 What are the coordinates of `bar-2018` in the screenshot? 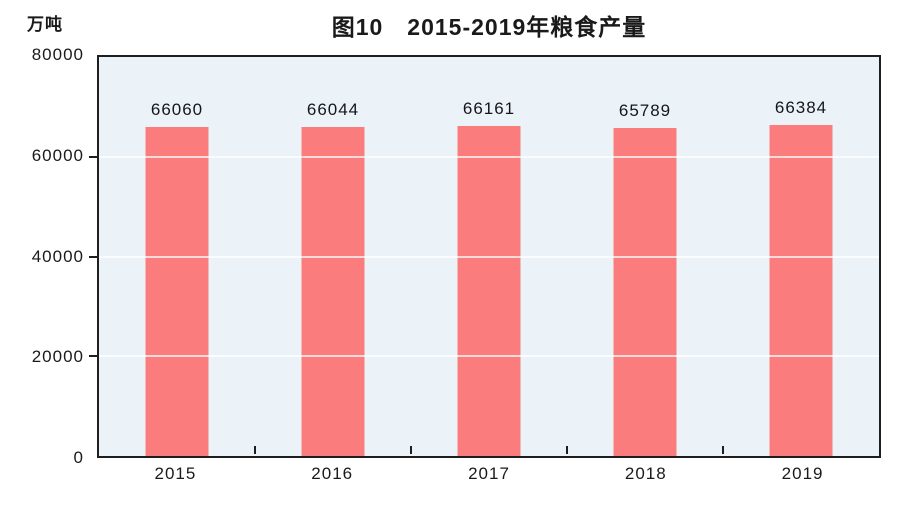 It's located at (645, 291).